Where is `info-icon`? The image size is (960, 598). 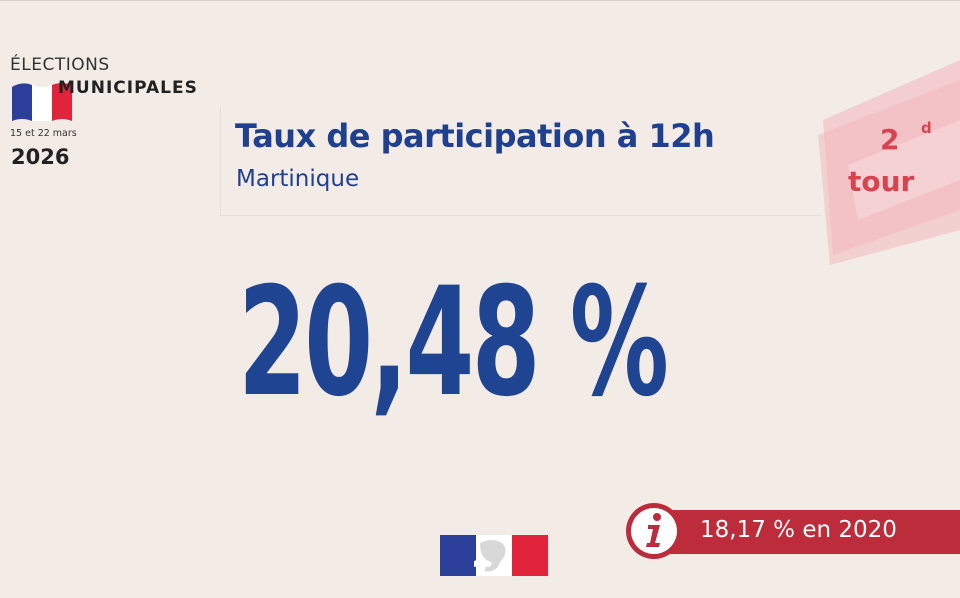 info-icon is located at coordinates (654, 531).